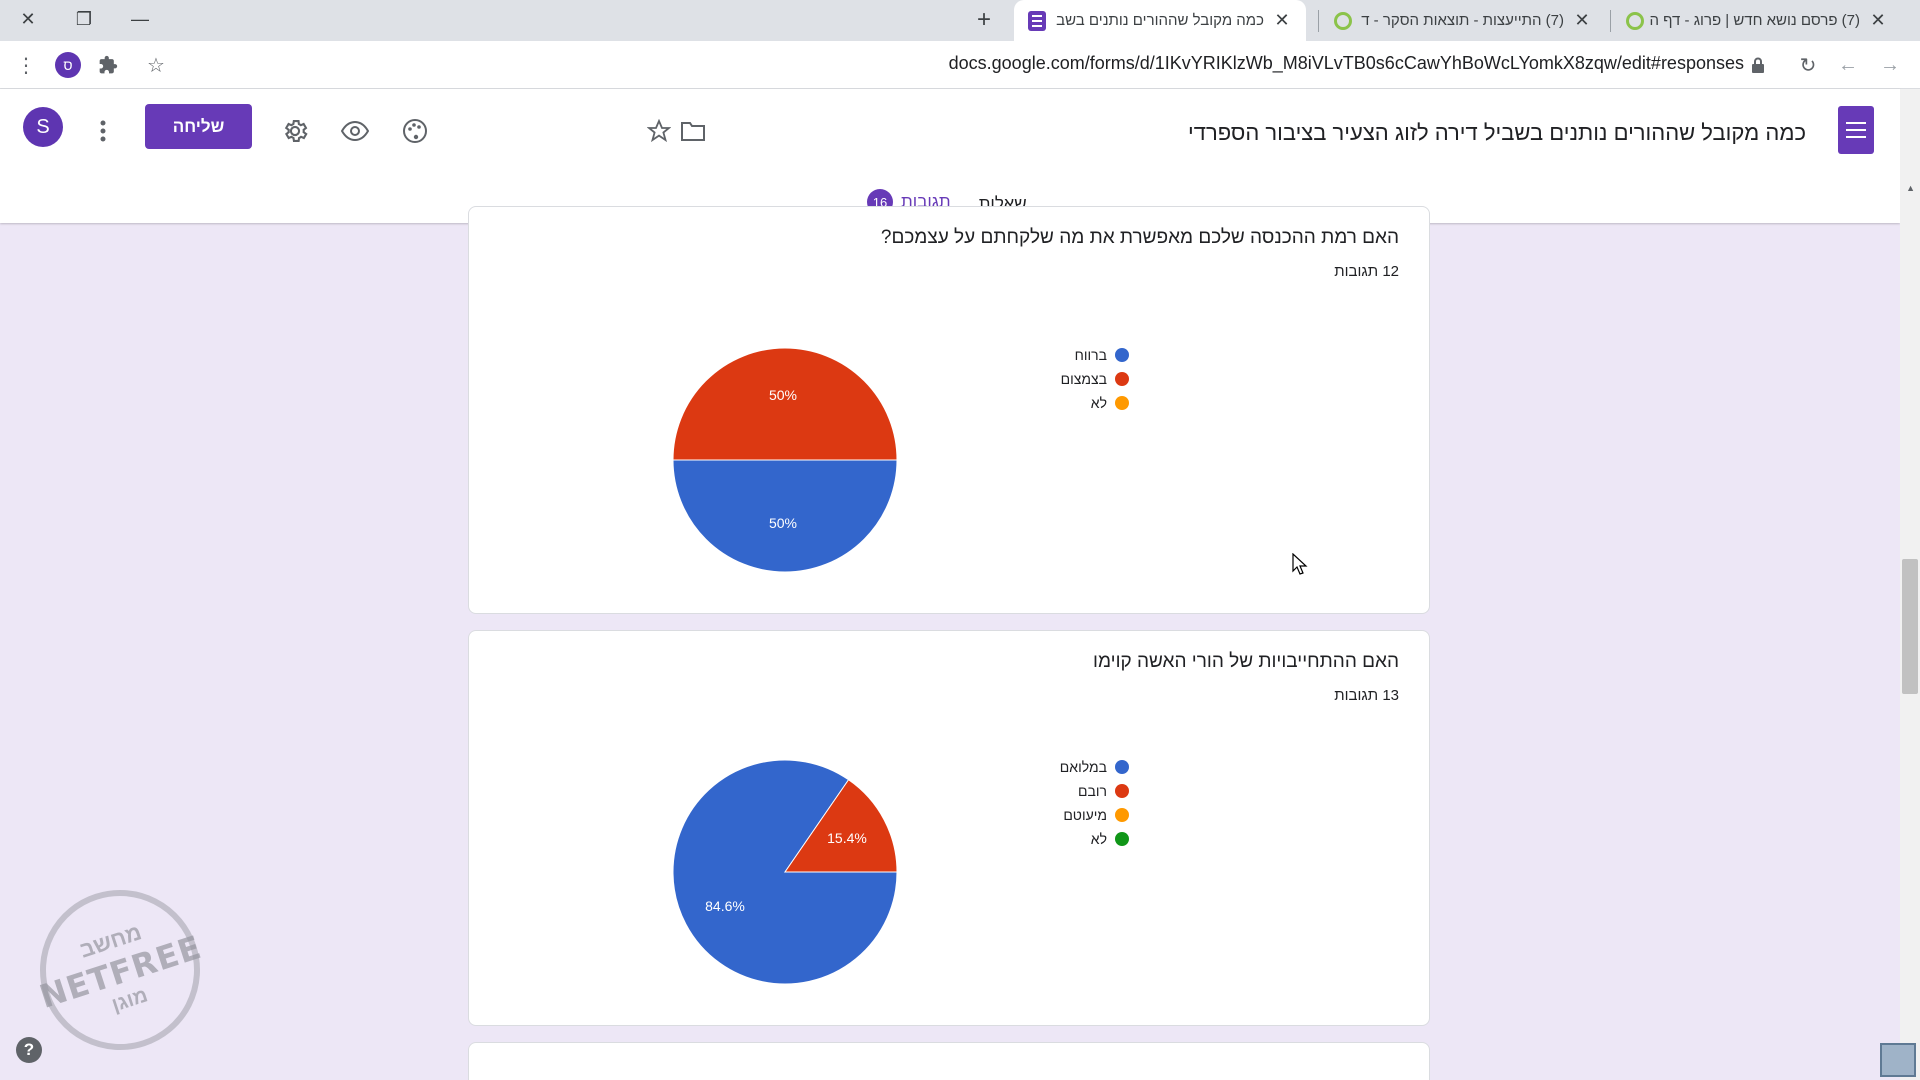 This screenshot has height=1080, width=1920. What do you see at coordinates (1246, 661) in the screenshot?
I see `question-title: האם ההתחייבויות של הורי האשה קוימו` at bounding box center [1246, 661].